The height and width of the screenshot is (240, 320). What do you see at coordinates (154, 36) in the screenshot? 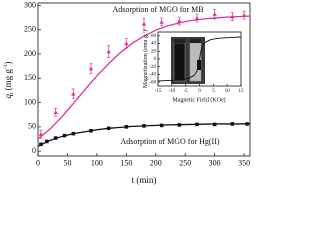
I see `y-tick-label: 60` at bounding box center [154, 36].